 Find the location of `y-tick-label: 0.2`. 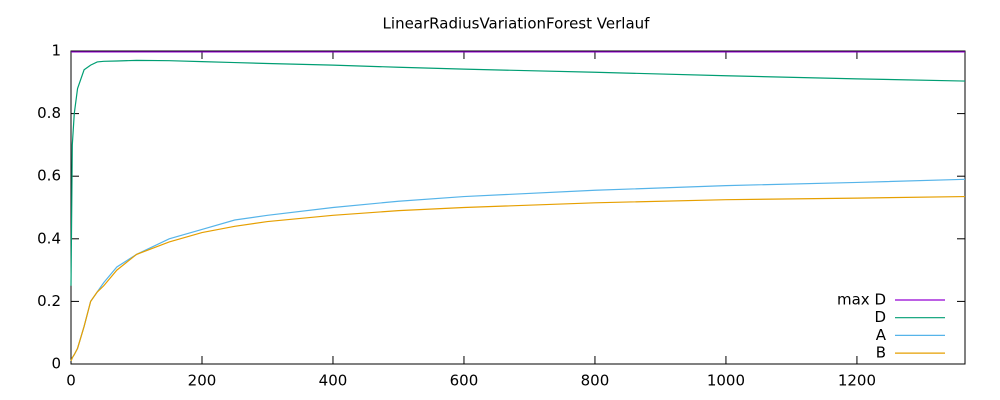

y-tick-label: 0.2 is located at coordinates (49, 301).